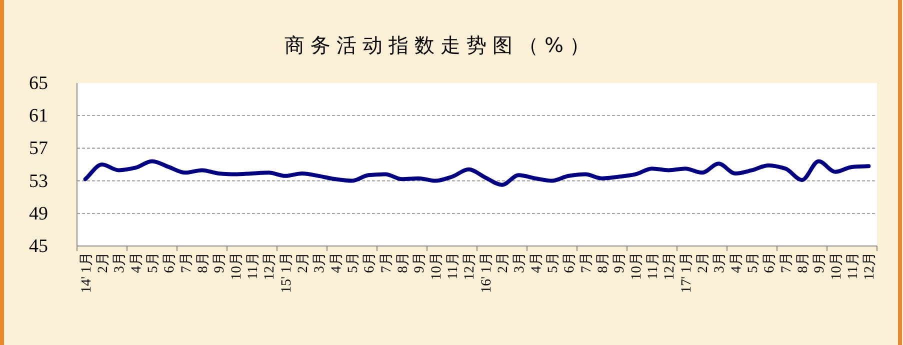 This screenshot has height=345, width=903. What do you see at coordinates (286, 273) in the screenshot?
I see `x-tick-label: 15' 1月` at bounding box center [286, 273].